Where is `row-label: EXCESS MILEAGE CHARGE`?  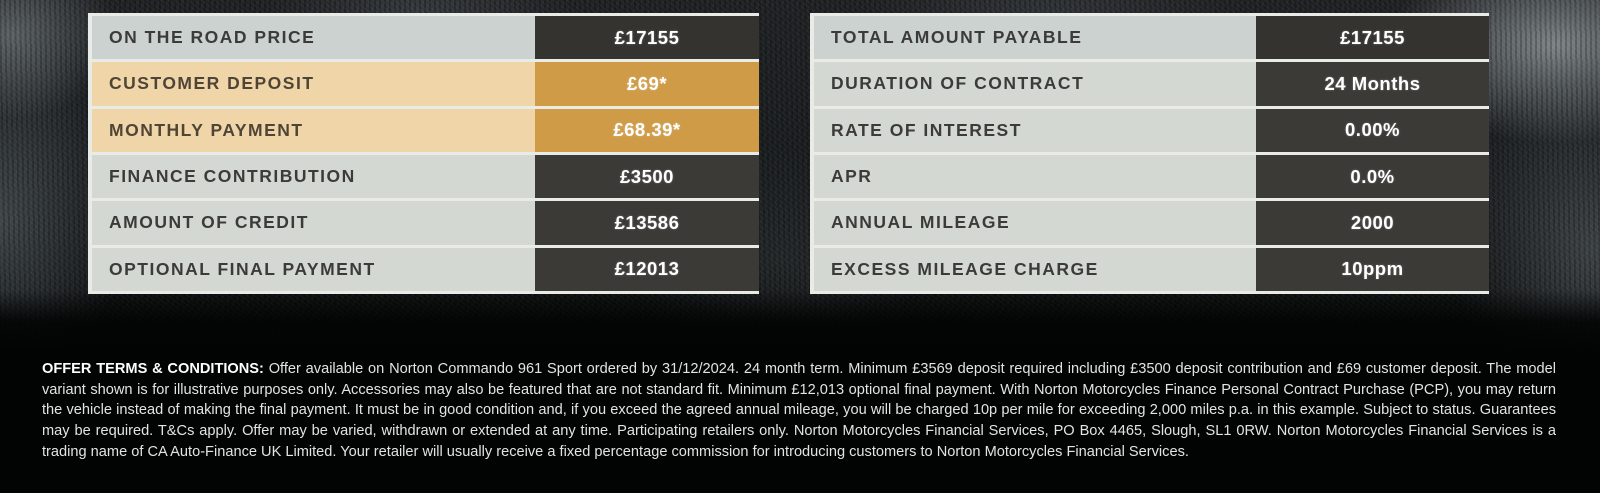 row-label: EXCESS MILEAGE CHARGE is located at coordinates (1035, 269).